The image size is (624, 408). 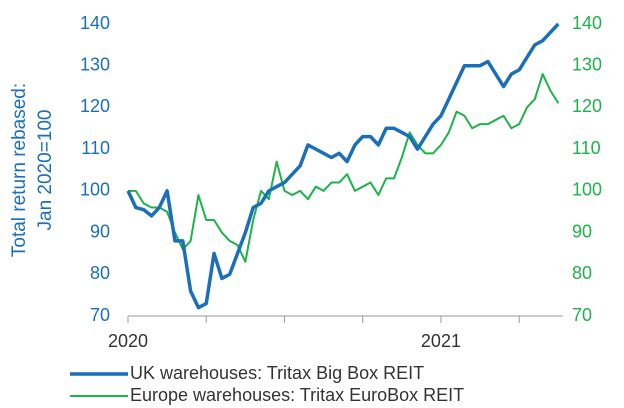 What do you see at coordinates (100, 315) in the screenshot?
I see `y-tick-label: 70` at bounding box center [100, 315].